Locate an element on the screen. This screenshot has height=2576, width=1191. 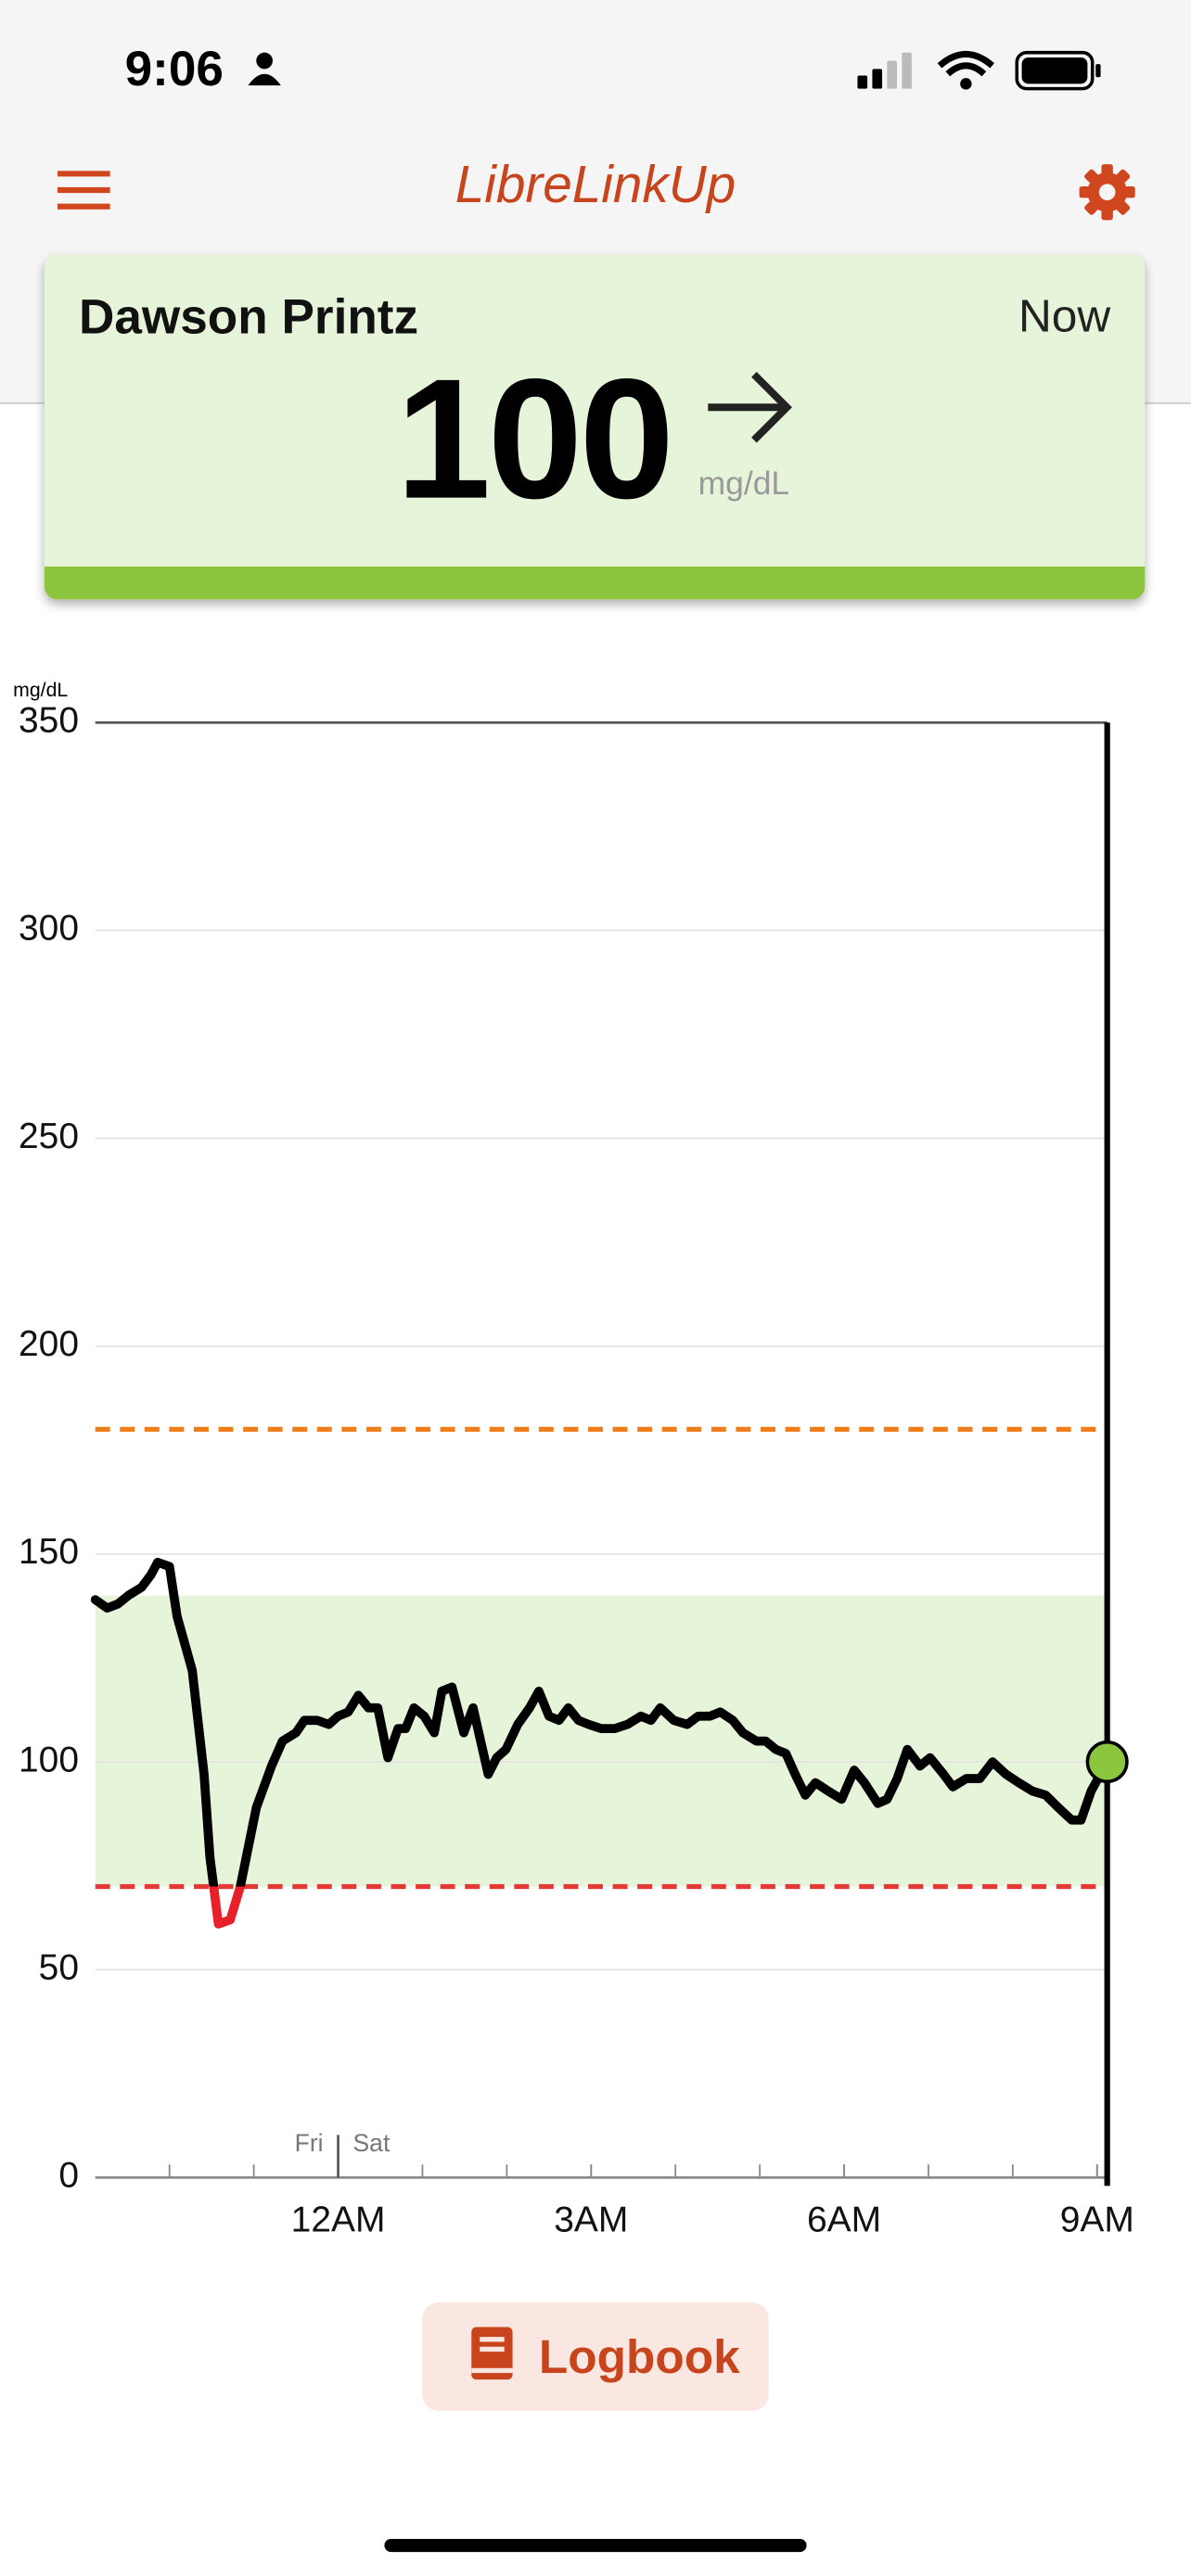
logbook-icon is located at coordinates (492, 2353).